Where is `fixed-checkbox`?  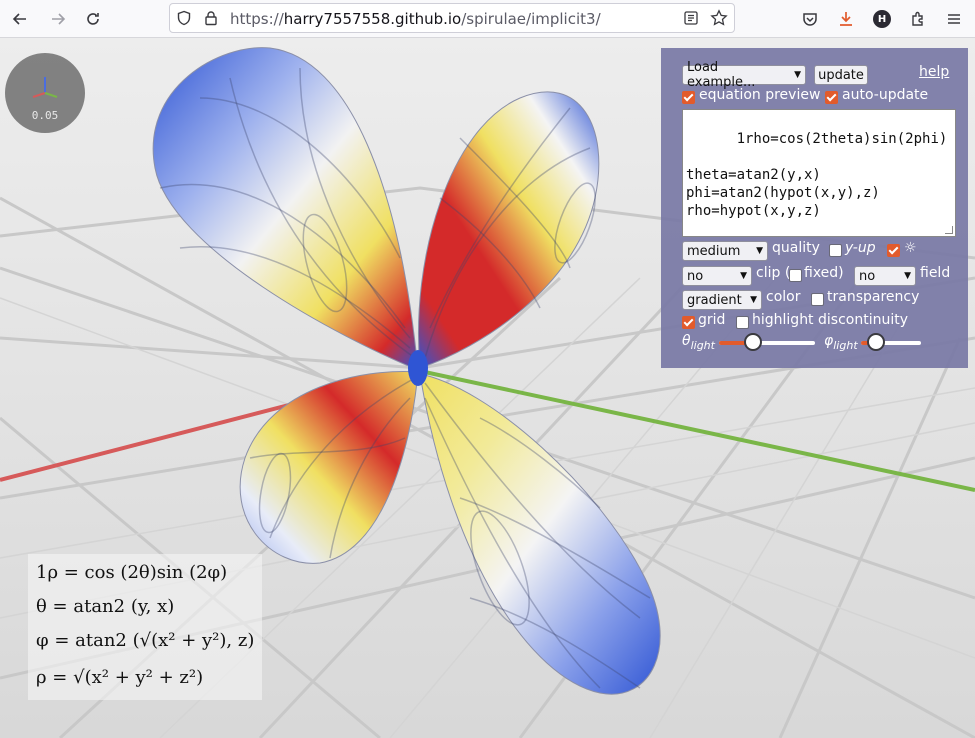 fixed-checkbox is located at coordinates (795, 275).